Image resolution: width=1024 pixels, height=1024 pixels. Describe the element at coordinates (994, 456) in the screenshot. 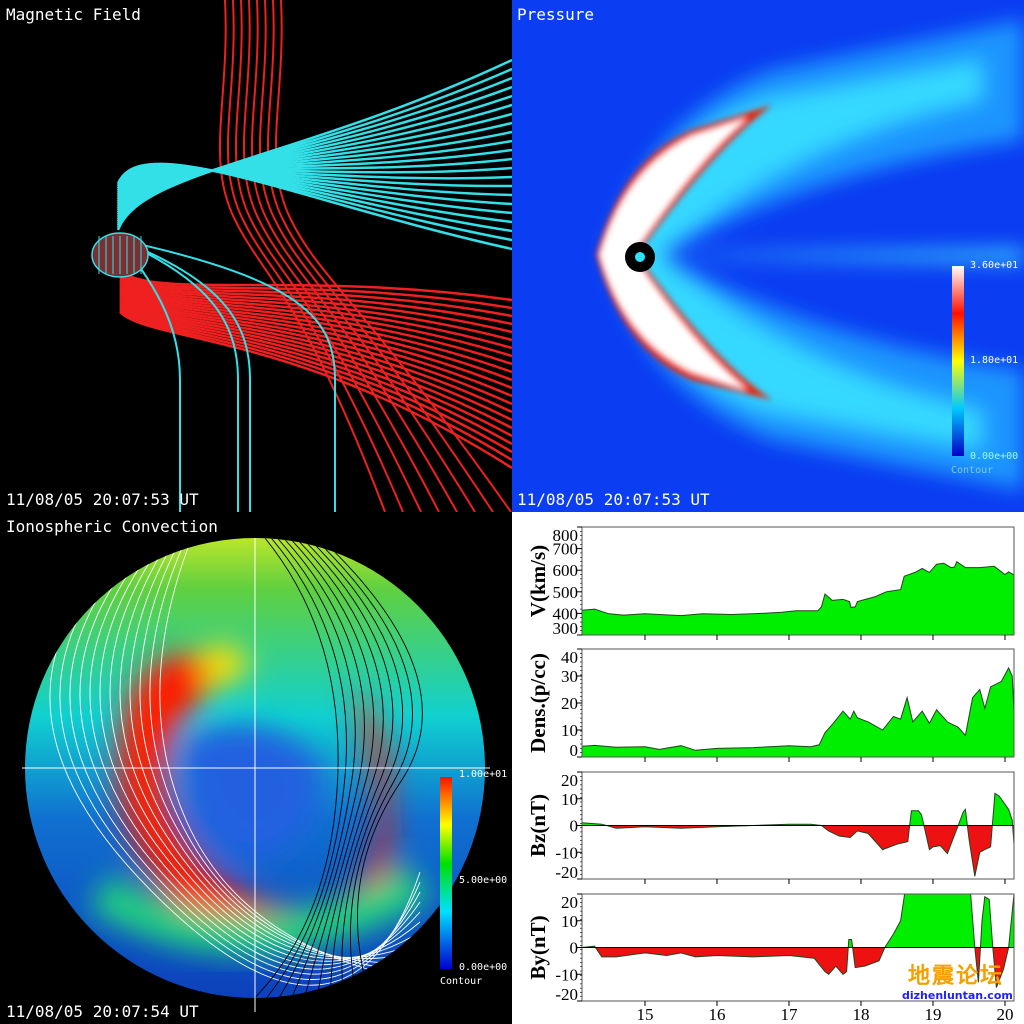

I see `pressure-colorbar-min: 0.00e+00` at that location.